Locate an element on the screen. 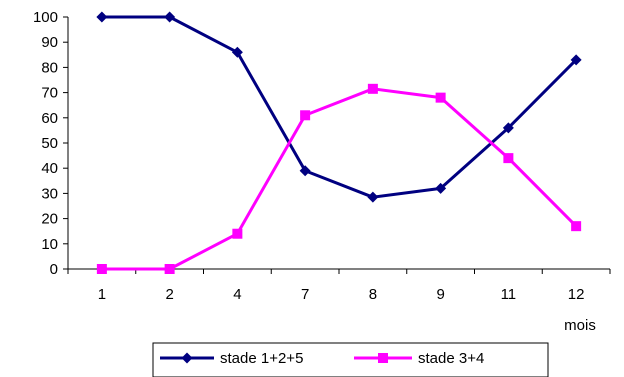  y-tick-label: 50 is located at coordinates (49, 143).